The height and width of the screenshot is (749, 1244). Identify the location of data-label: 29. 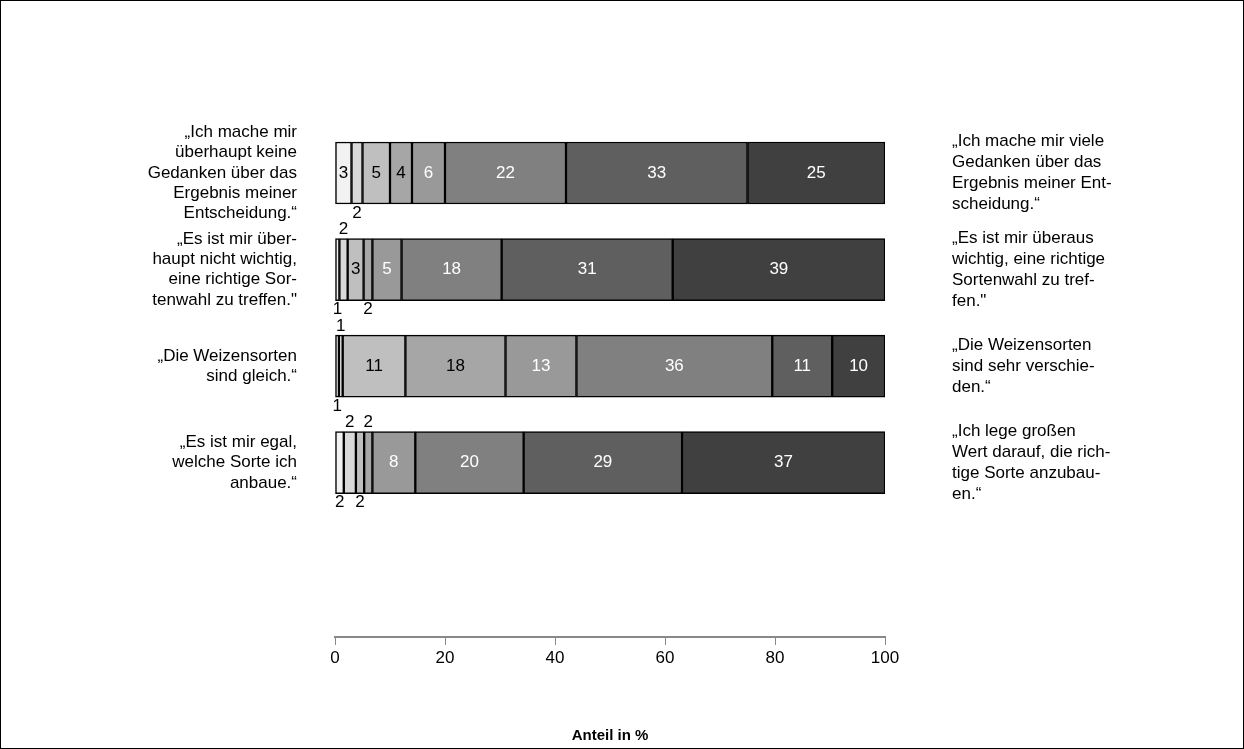
(603, 462).